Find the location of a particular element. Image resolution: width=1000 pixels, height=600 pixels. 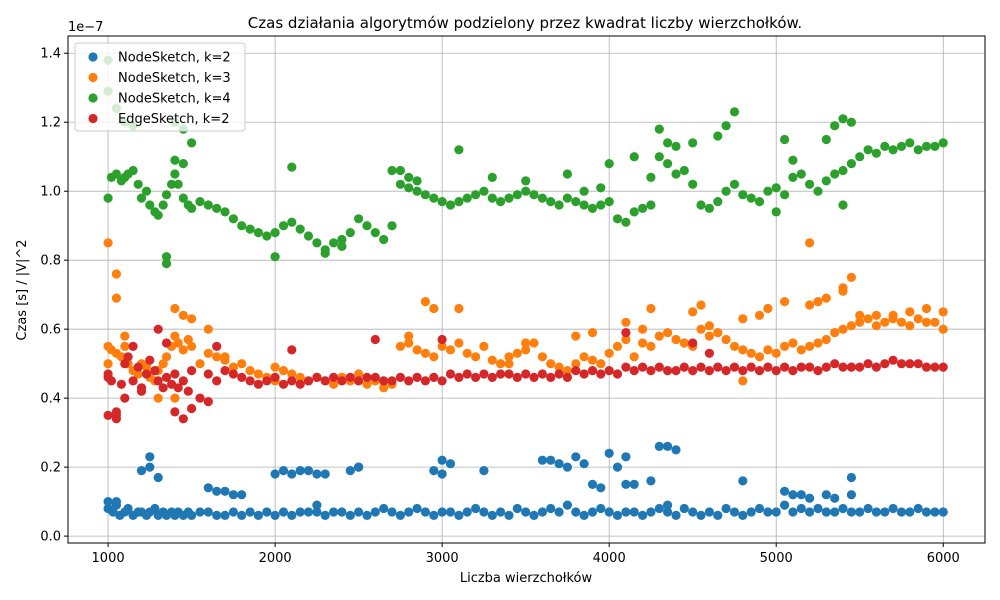

y-tick-label: 0.0 is located at coordinates (50, 537).